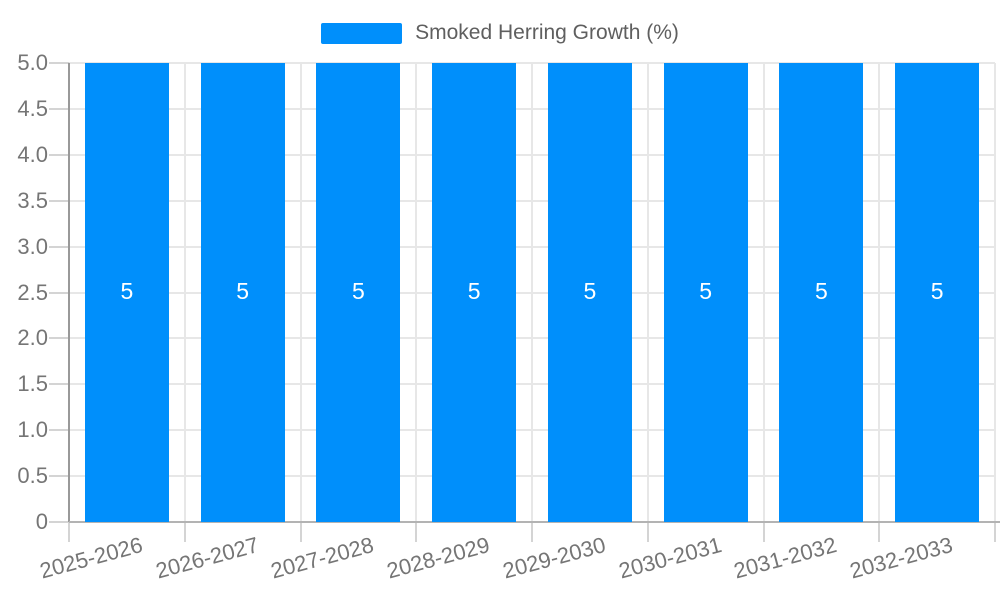 The height and width of the screenshot is (600, 1000). I want to click on y-axis-line, so click(69, 292).